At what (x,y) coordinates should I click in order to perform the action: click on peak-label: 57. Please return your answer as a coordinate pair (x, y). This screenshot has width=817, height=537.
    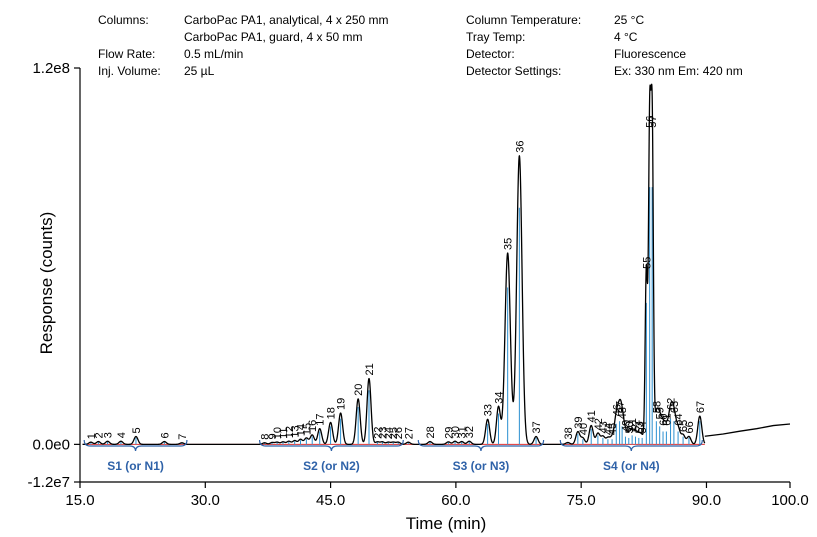
    Looking at the image, I should click on (653, 121).